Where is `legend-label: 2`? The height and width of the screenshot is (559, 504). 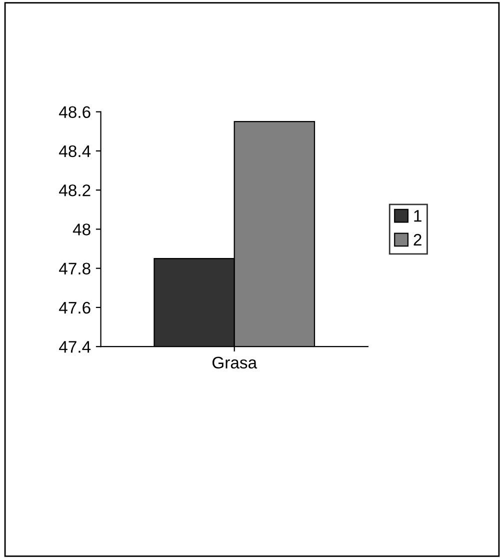 legend-label: 2 is located at coordinates (418, 240).